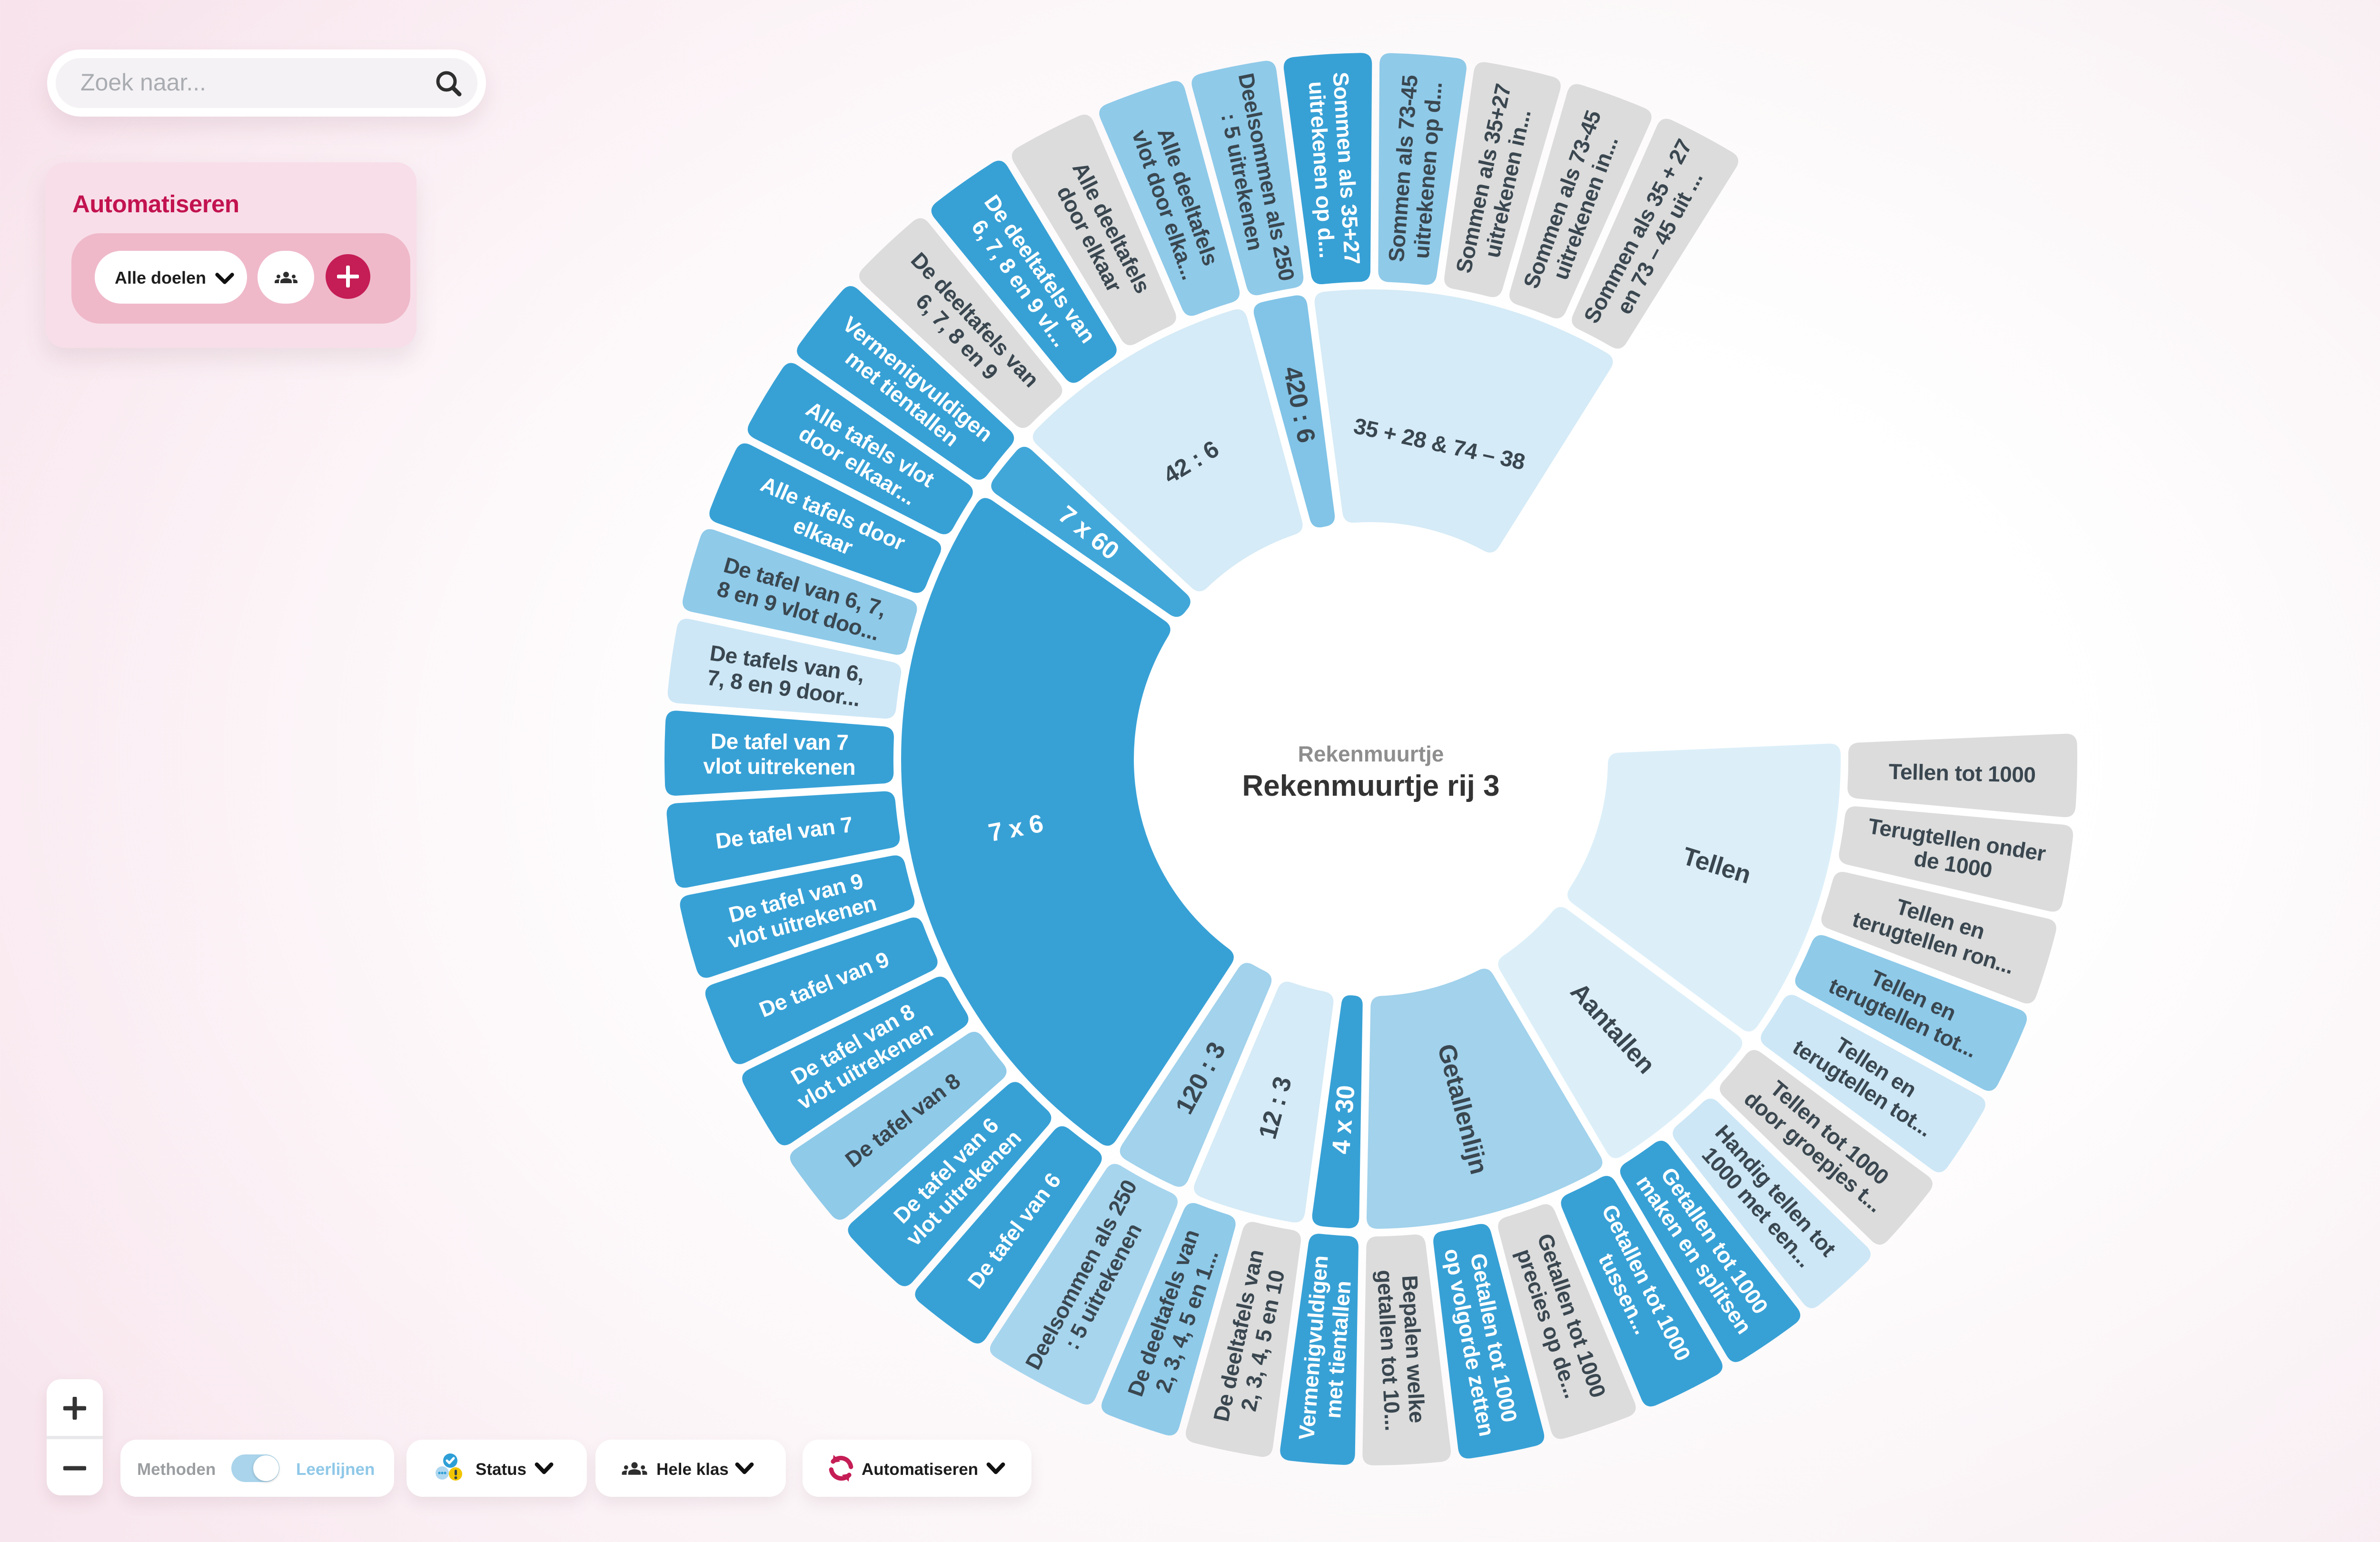 This screenshot has height=1542, width=2380. Describe the element at coordinates (1343, 1120) in the screenshot. I see `svg-text: 4 x 30` at that location.